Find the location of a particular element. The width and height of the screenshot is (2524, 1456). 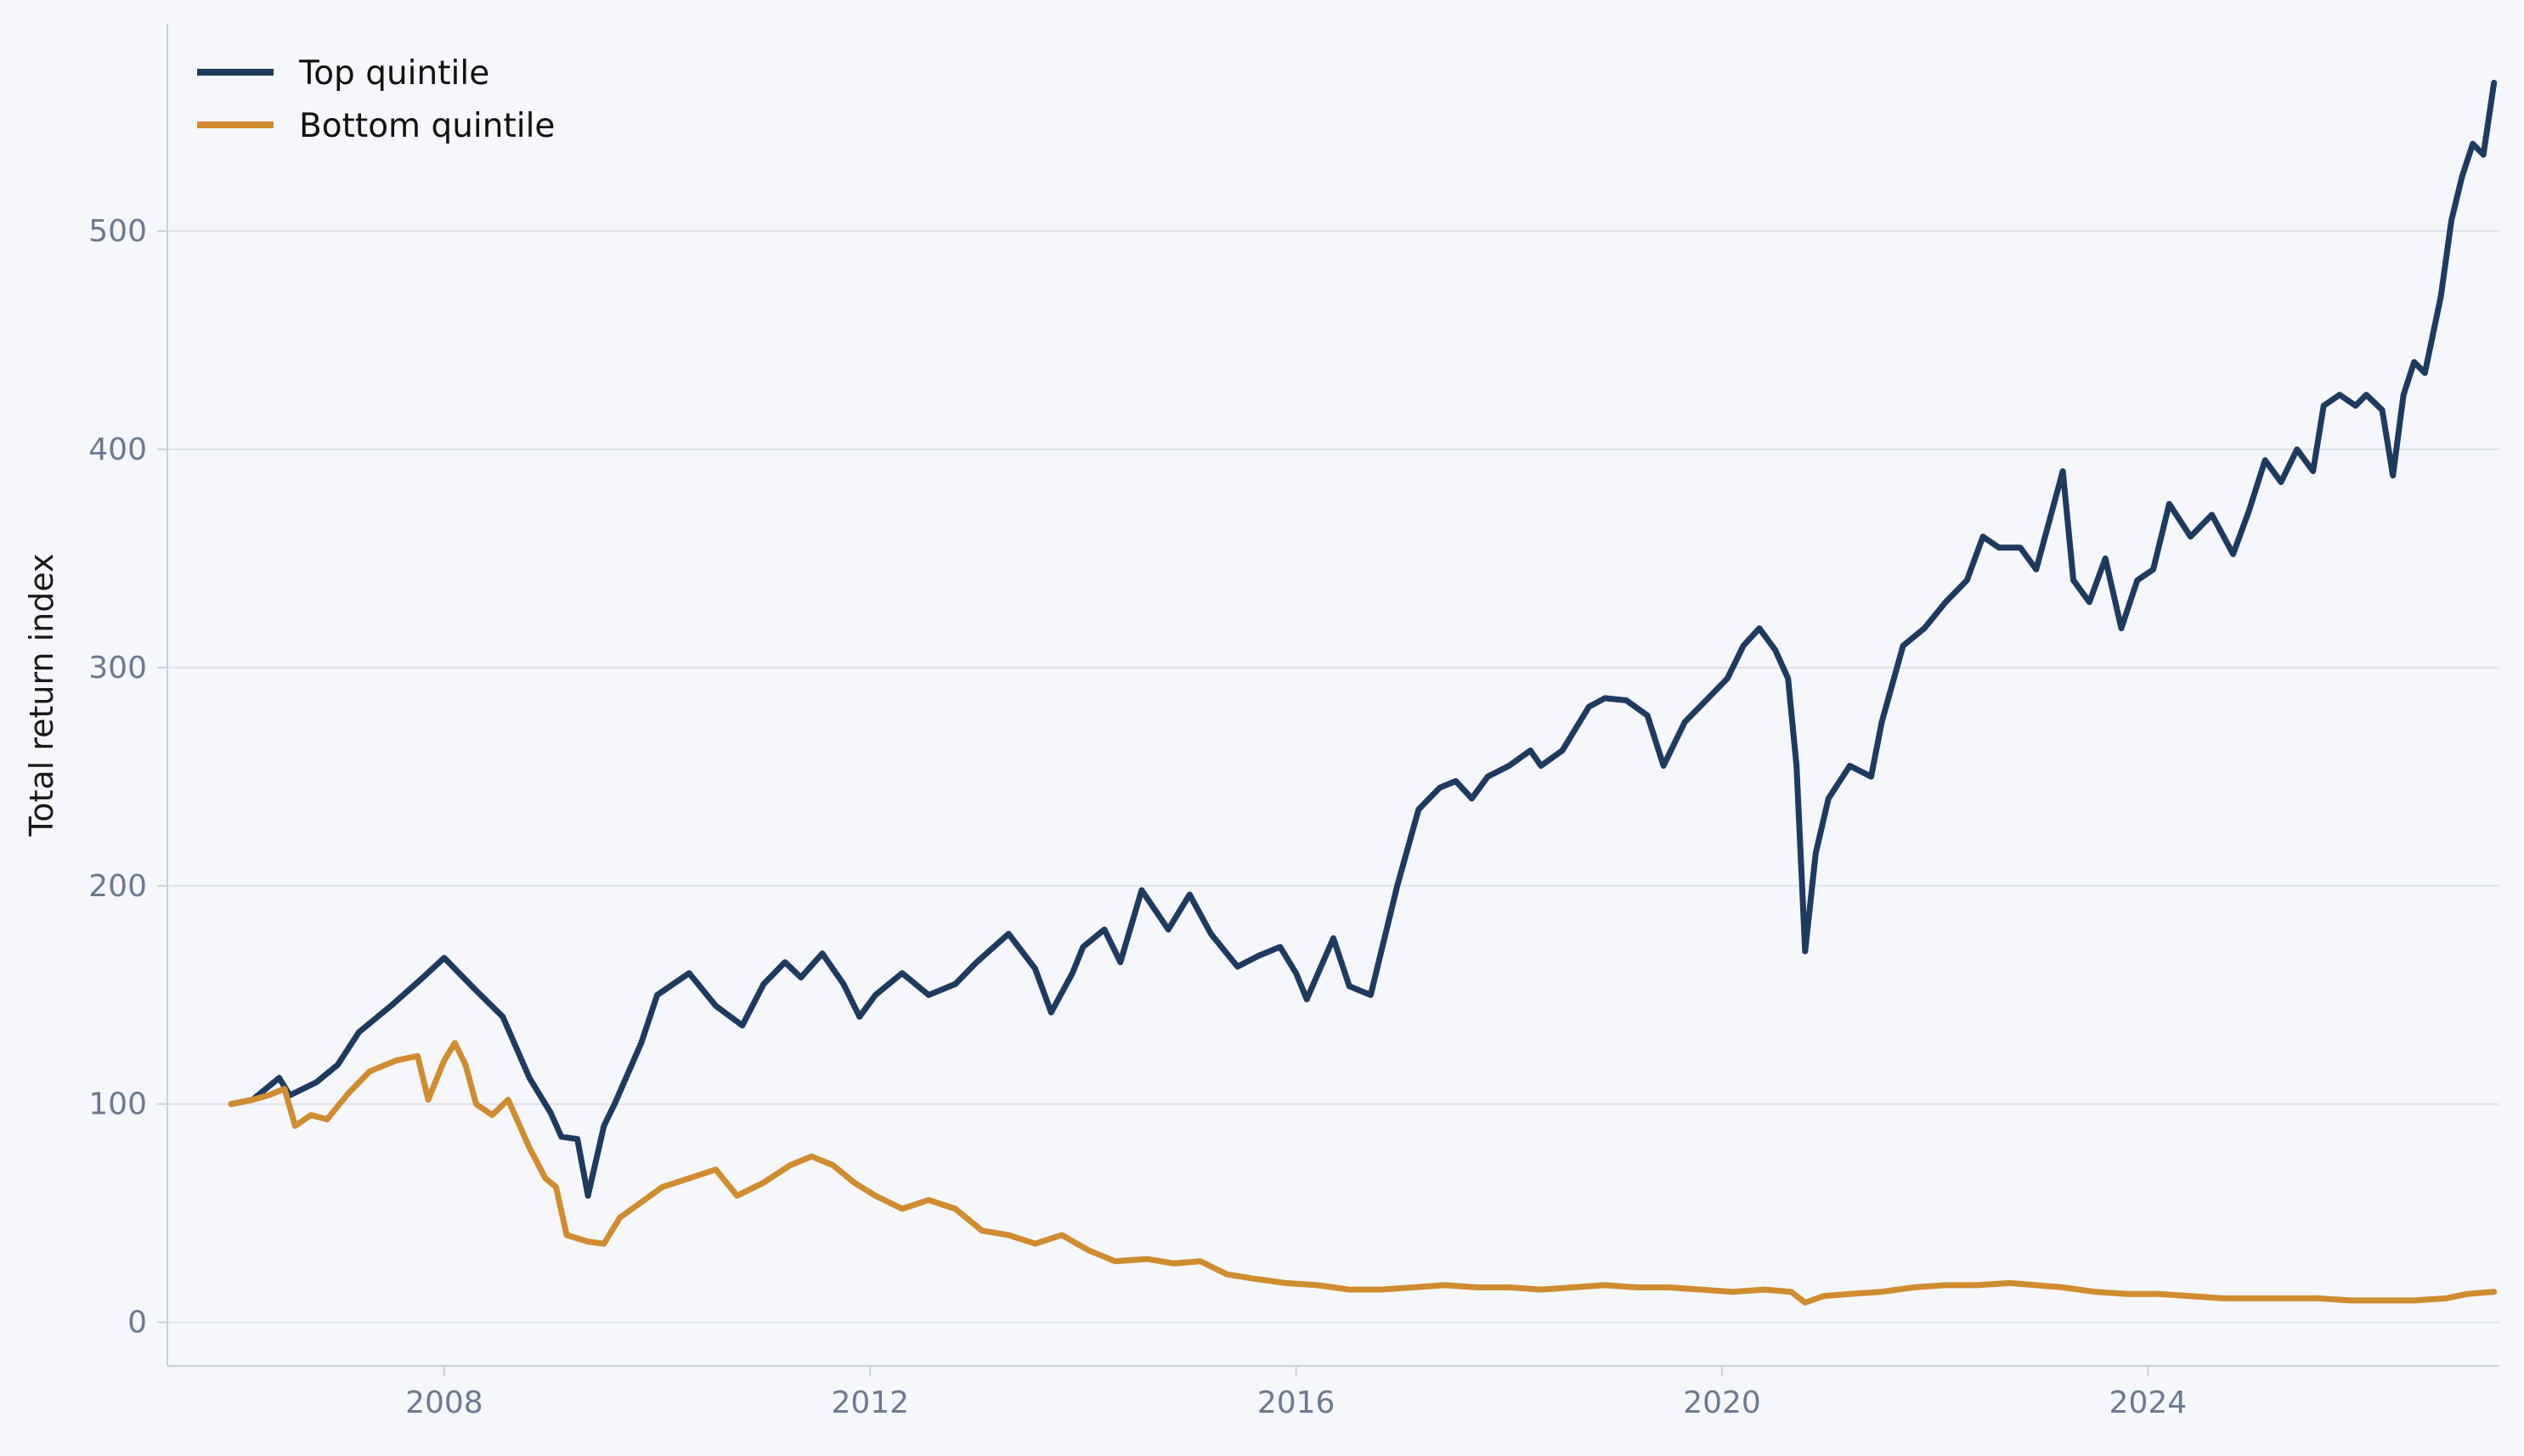

x-tick-label: 2008 is located at coordinates (444, 1403).